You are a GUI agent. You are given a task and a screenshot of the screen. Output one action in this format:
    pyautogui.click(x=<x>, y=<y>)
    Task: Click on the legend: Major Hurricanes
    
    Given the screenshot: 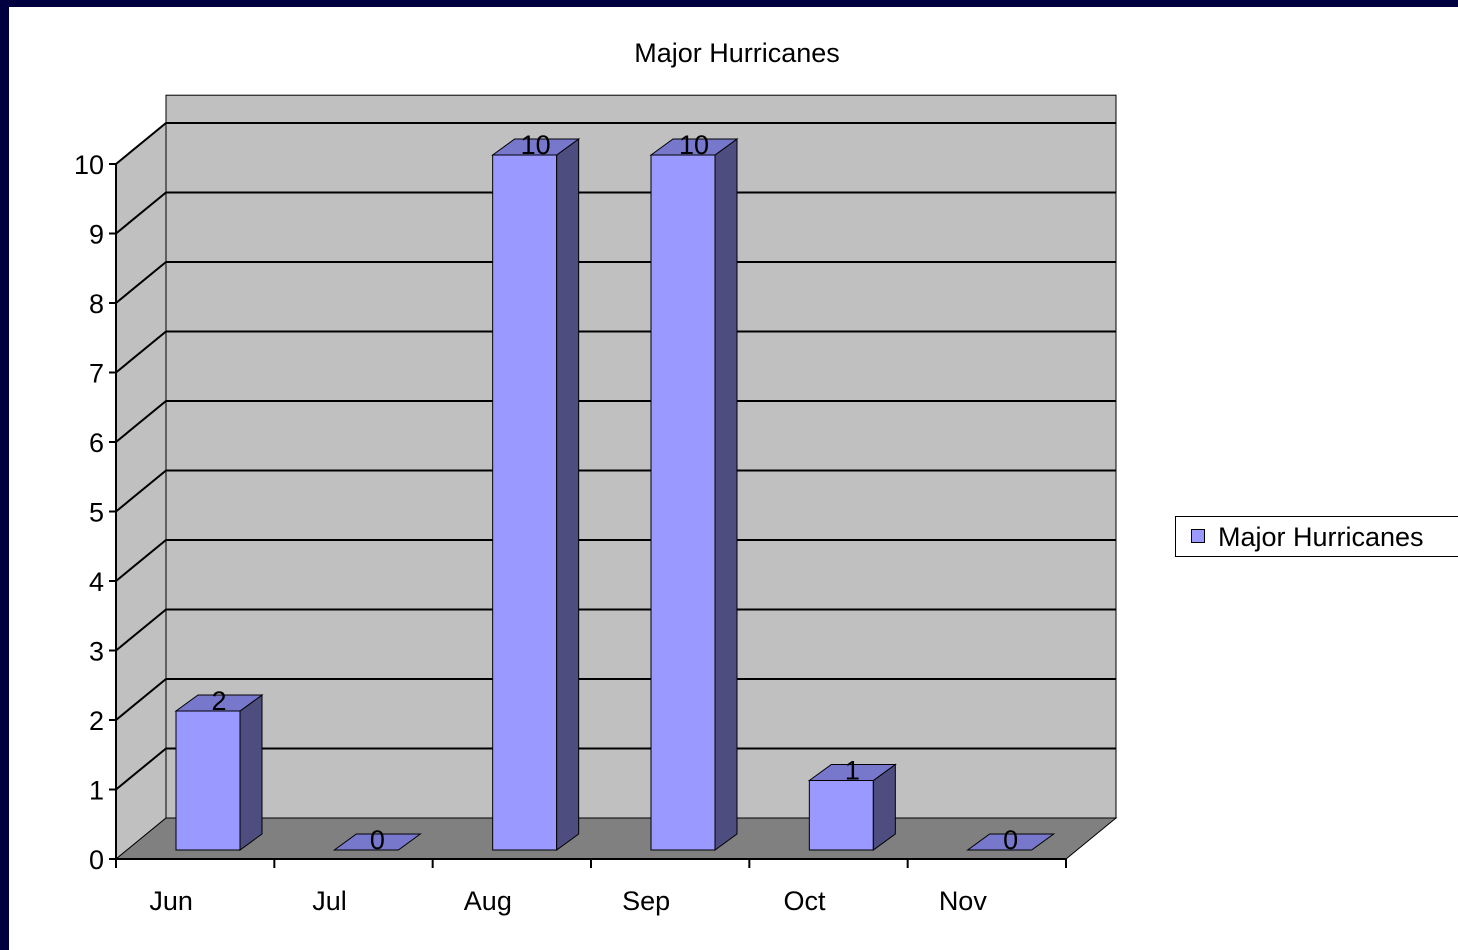 What is the action you would take?
    pyautogui.click(x=1316, y=536)
    